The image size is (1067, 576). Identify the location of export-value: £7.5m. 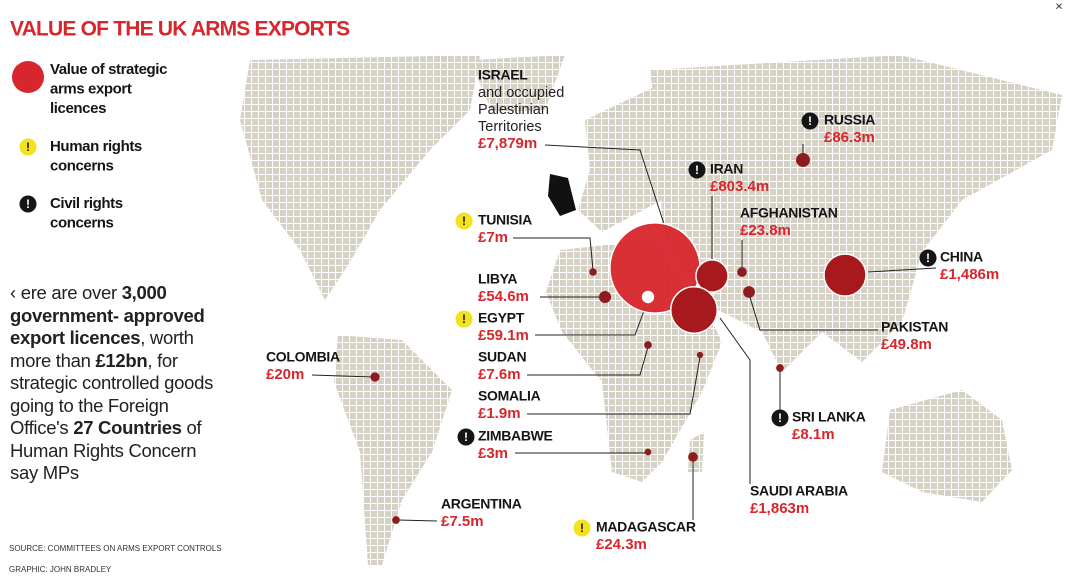
(462, 521).